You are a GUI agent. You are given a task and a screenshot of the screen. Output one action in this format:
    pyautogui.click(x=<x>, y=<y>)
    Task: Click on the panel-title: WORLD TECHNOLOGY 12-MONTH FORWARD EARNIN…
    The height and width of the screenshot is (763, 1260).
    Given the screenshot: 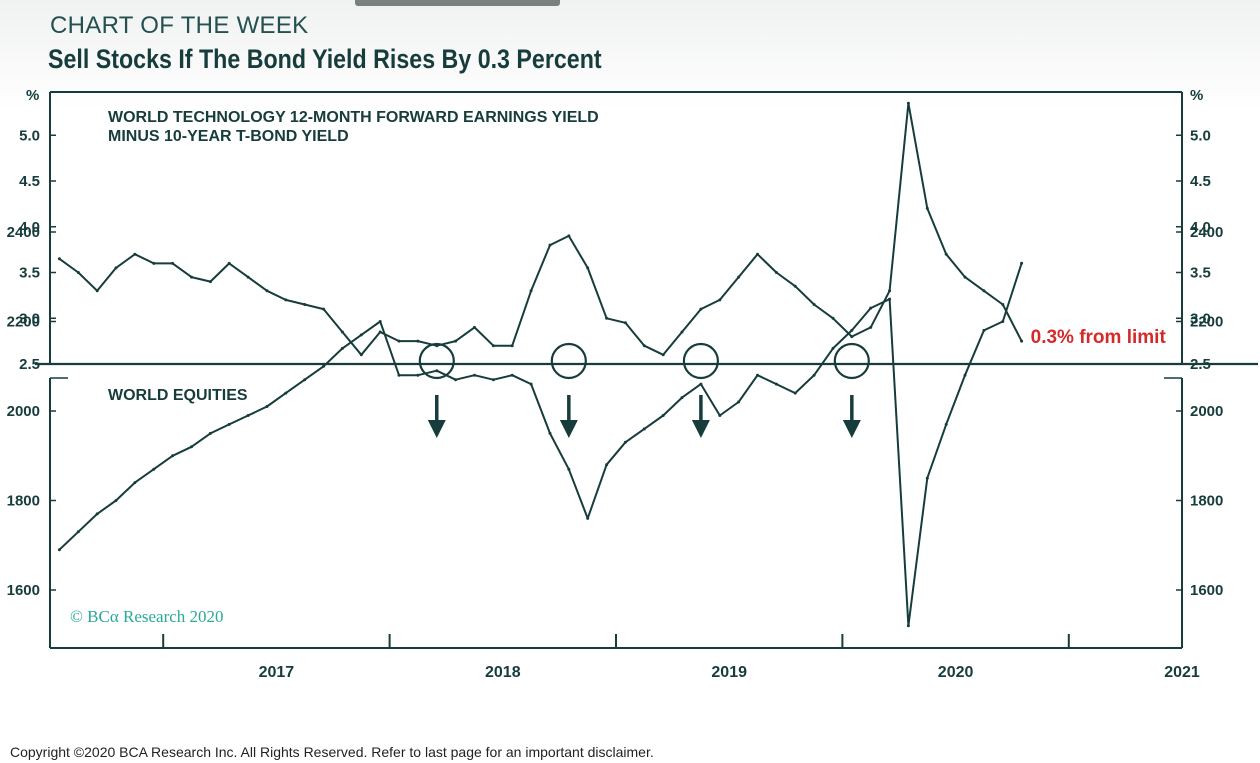 What is the action you would take?
    pyautogui.click(x=353, y=117)
    